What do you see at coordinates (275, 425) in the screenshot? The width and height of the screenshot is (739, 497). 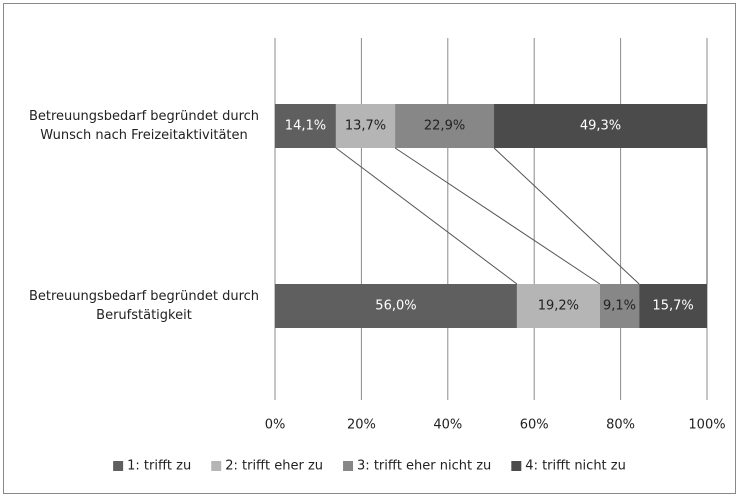 I see `x-tick-label: 0%` at bounding box center [275, 425].